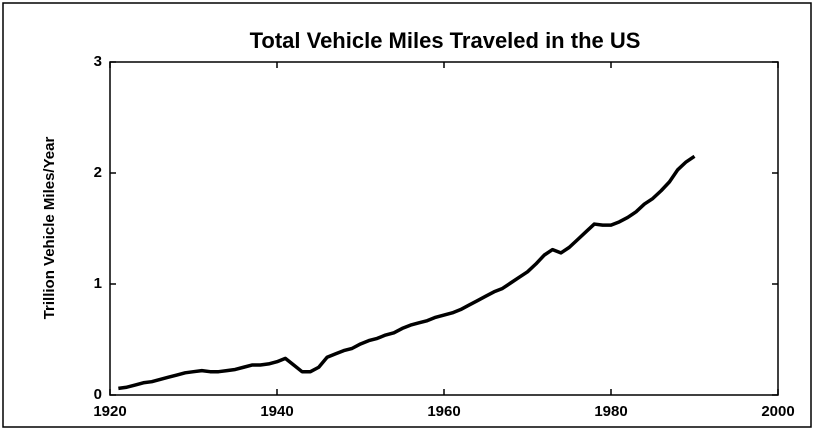 The width and height of the screenshot is (817, 442). What do you see at coordinates (445, 40) in the screenshot?
I see `chart-title: Total Vehicle Miles Traveled in the US` at bounding box center [445, 40].